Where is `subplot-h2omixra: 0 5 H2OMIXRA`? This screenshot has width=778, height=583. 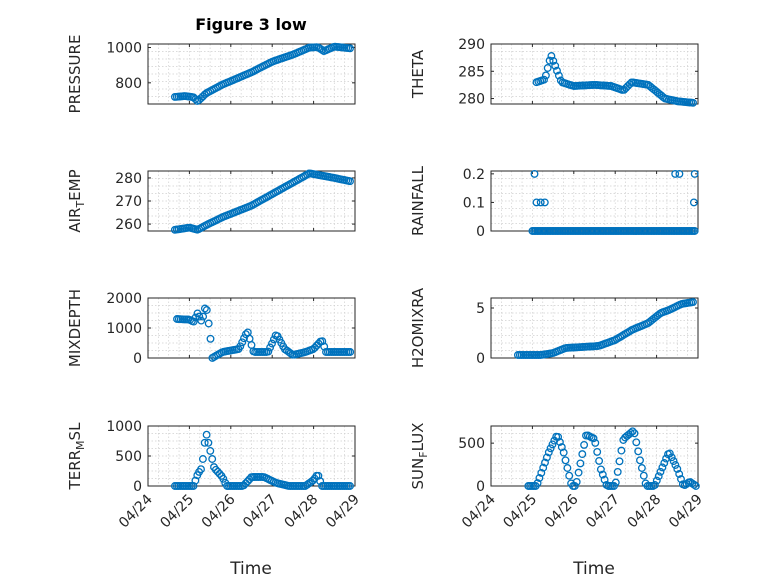 subplot-h2omixra: 0 5 H2OMIXRA is located at coordinates (554, 327).